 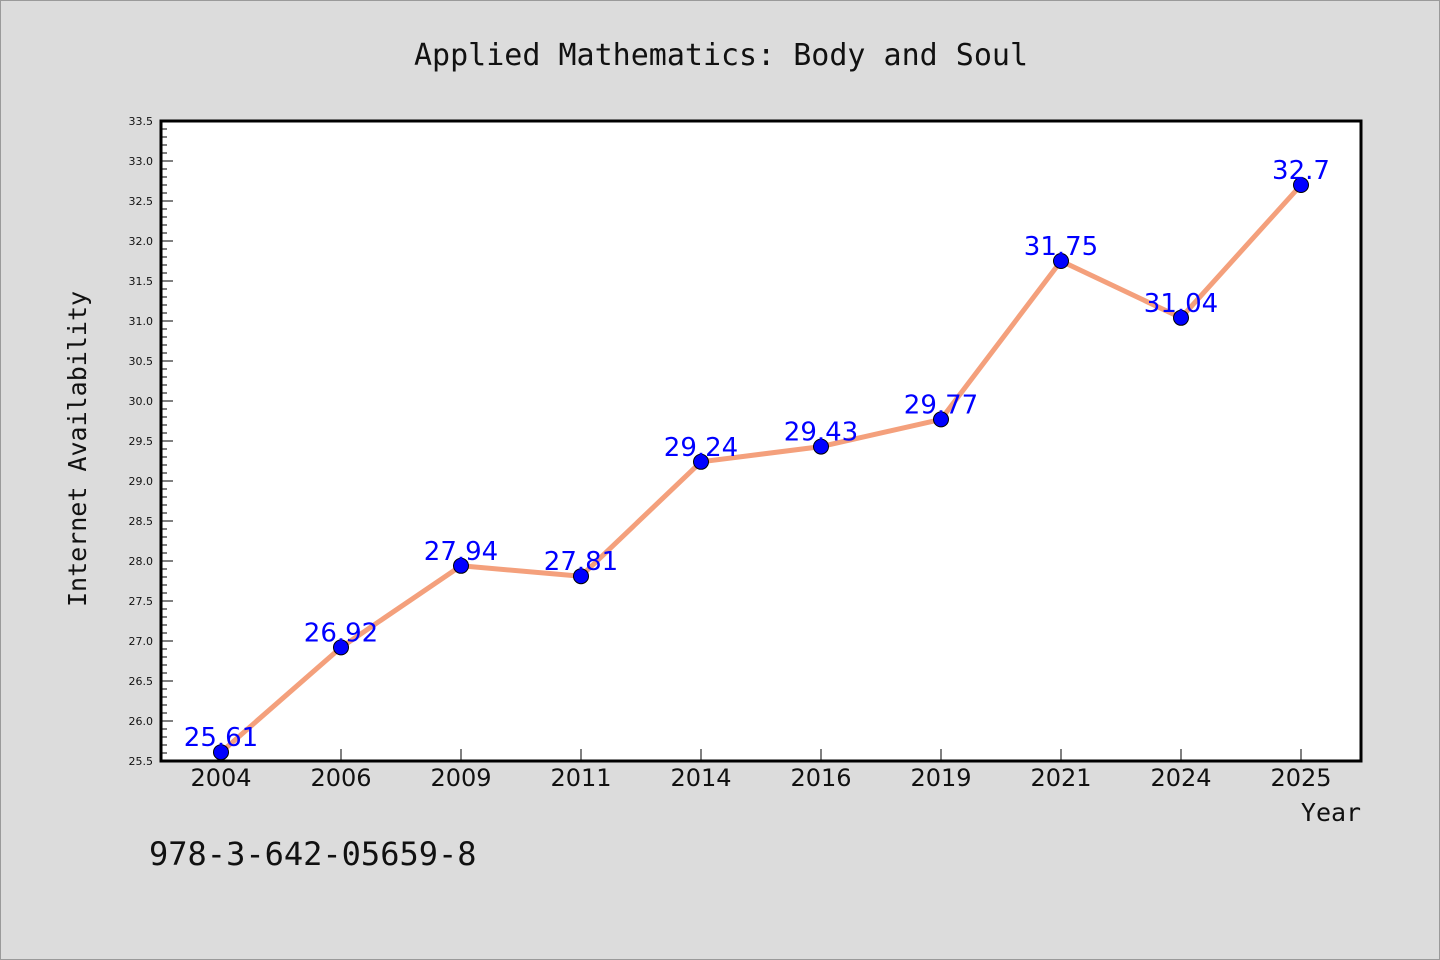 I want to click on x-tick-label: 2009, so click(x=460, y=778).